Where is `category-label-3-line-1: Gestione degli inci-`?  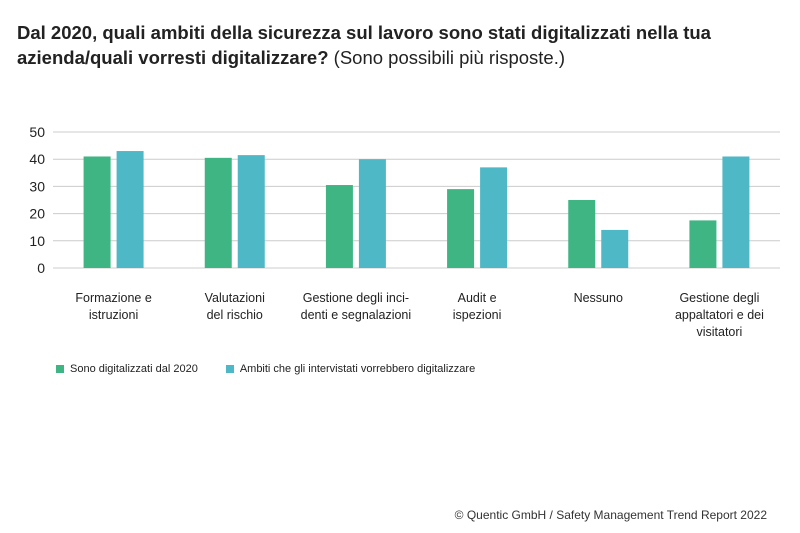 category-label-3-line-1: Gestione degli inci- is located at coordinates (356, 298).